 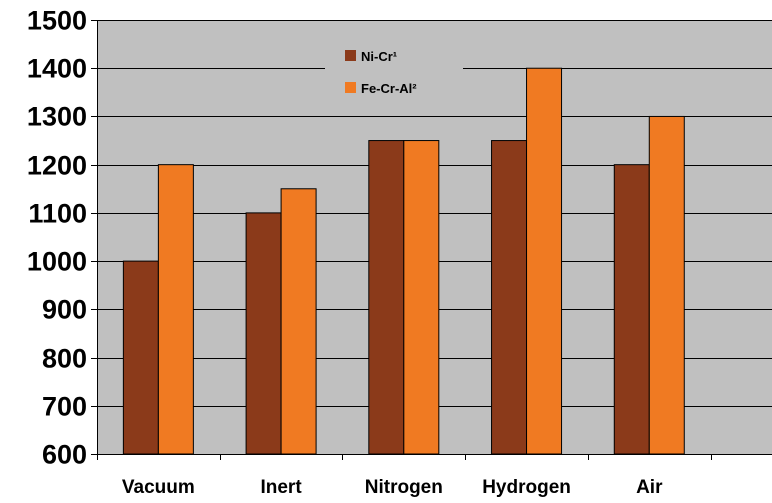 I want to click on y-tick-label: 1400, so click(x=57, y=69).